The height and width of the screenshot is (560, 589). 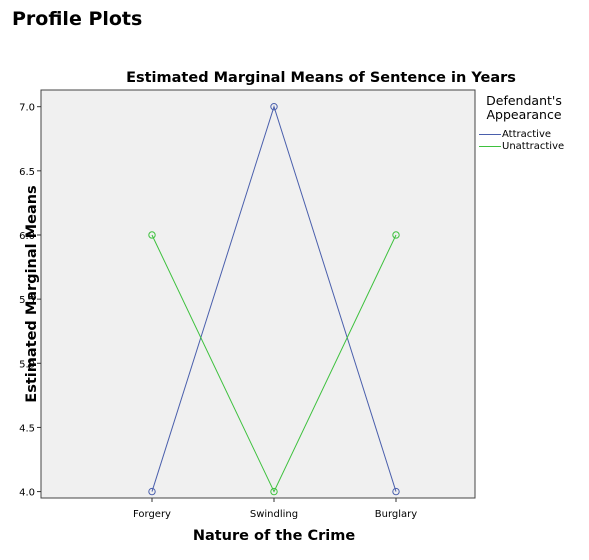 What do you see at coordinates (527, 134) in the screenshot?
I see `legend-label-attractive: Attractive` at bounding box center [527, 134].